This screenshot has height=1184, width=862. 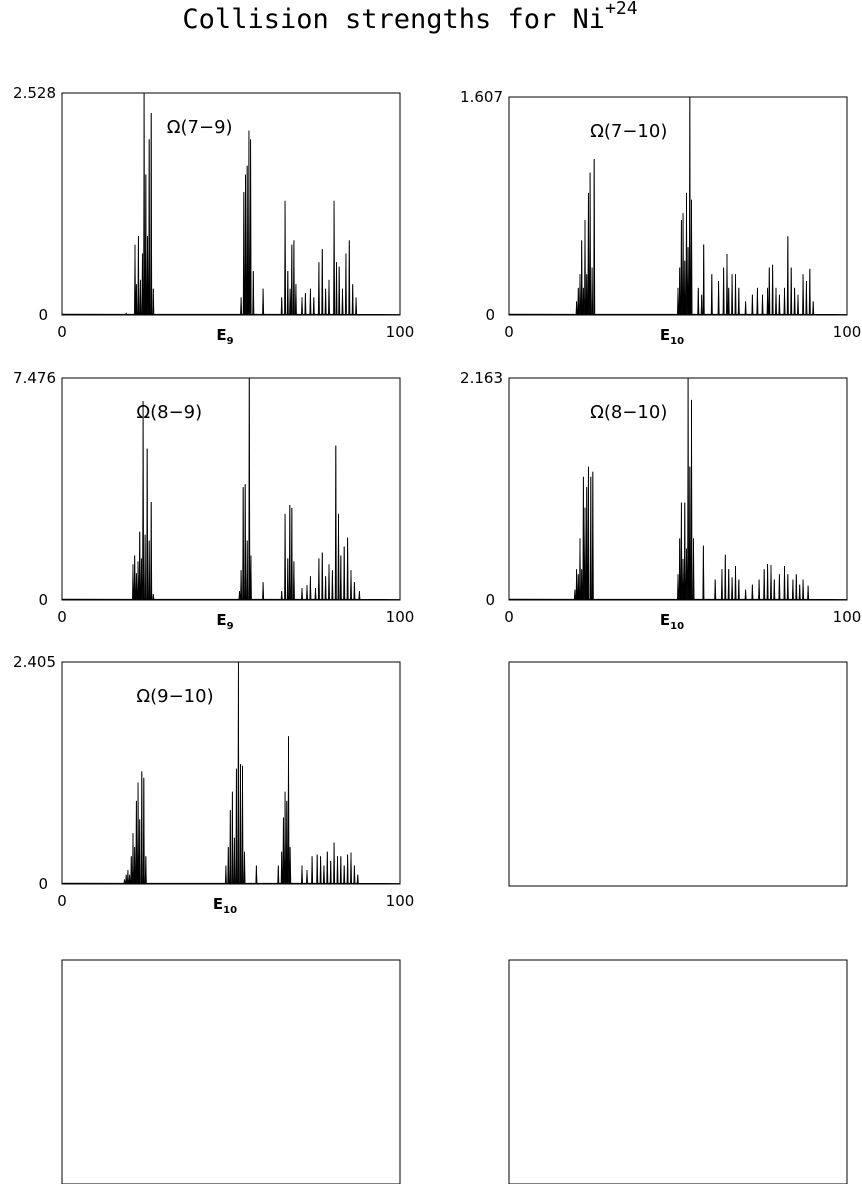 What do you see at coordinates (481, 378) in the screenshot?
I see `y-tick-label-max: 2.163` at bounding box center [481, 378].